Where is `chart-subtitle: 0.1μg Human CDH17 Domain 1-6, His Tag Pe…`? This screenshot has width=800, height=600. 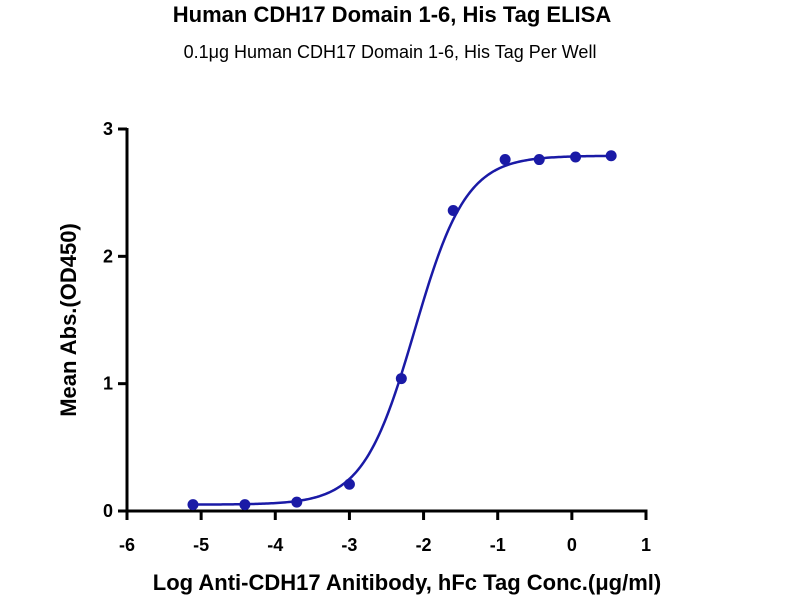
chart-subtitle: 0.1μg Human CDH17 Domain 1-6, His Tag Pe… is located at coordinates (390, 52).